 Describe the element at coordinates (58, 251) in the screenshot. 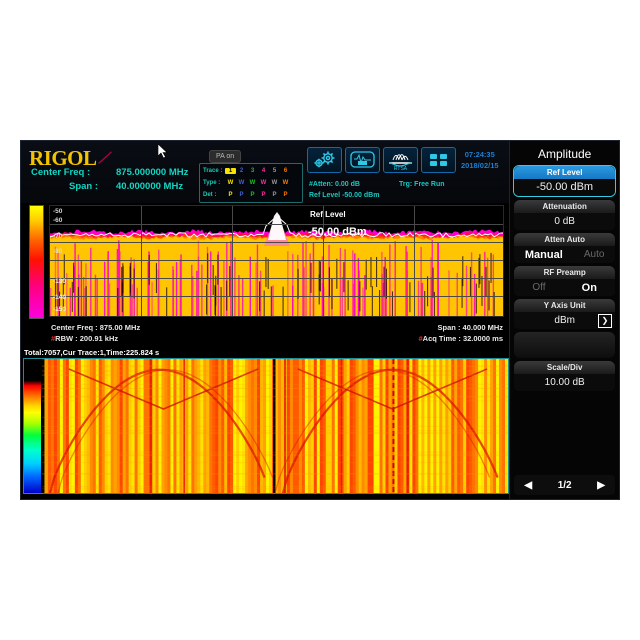

I see `y-tick-3: -80` at that location.